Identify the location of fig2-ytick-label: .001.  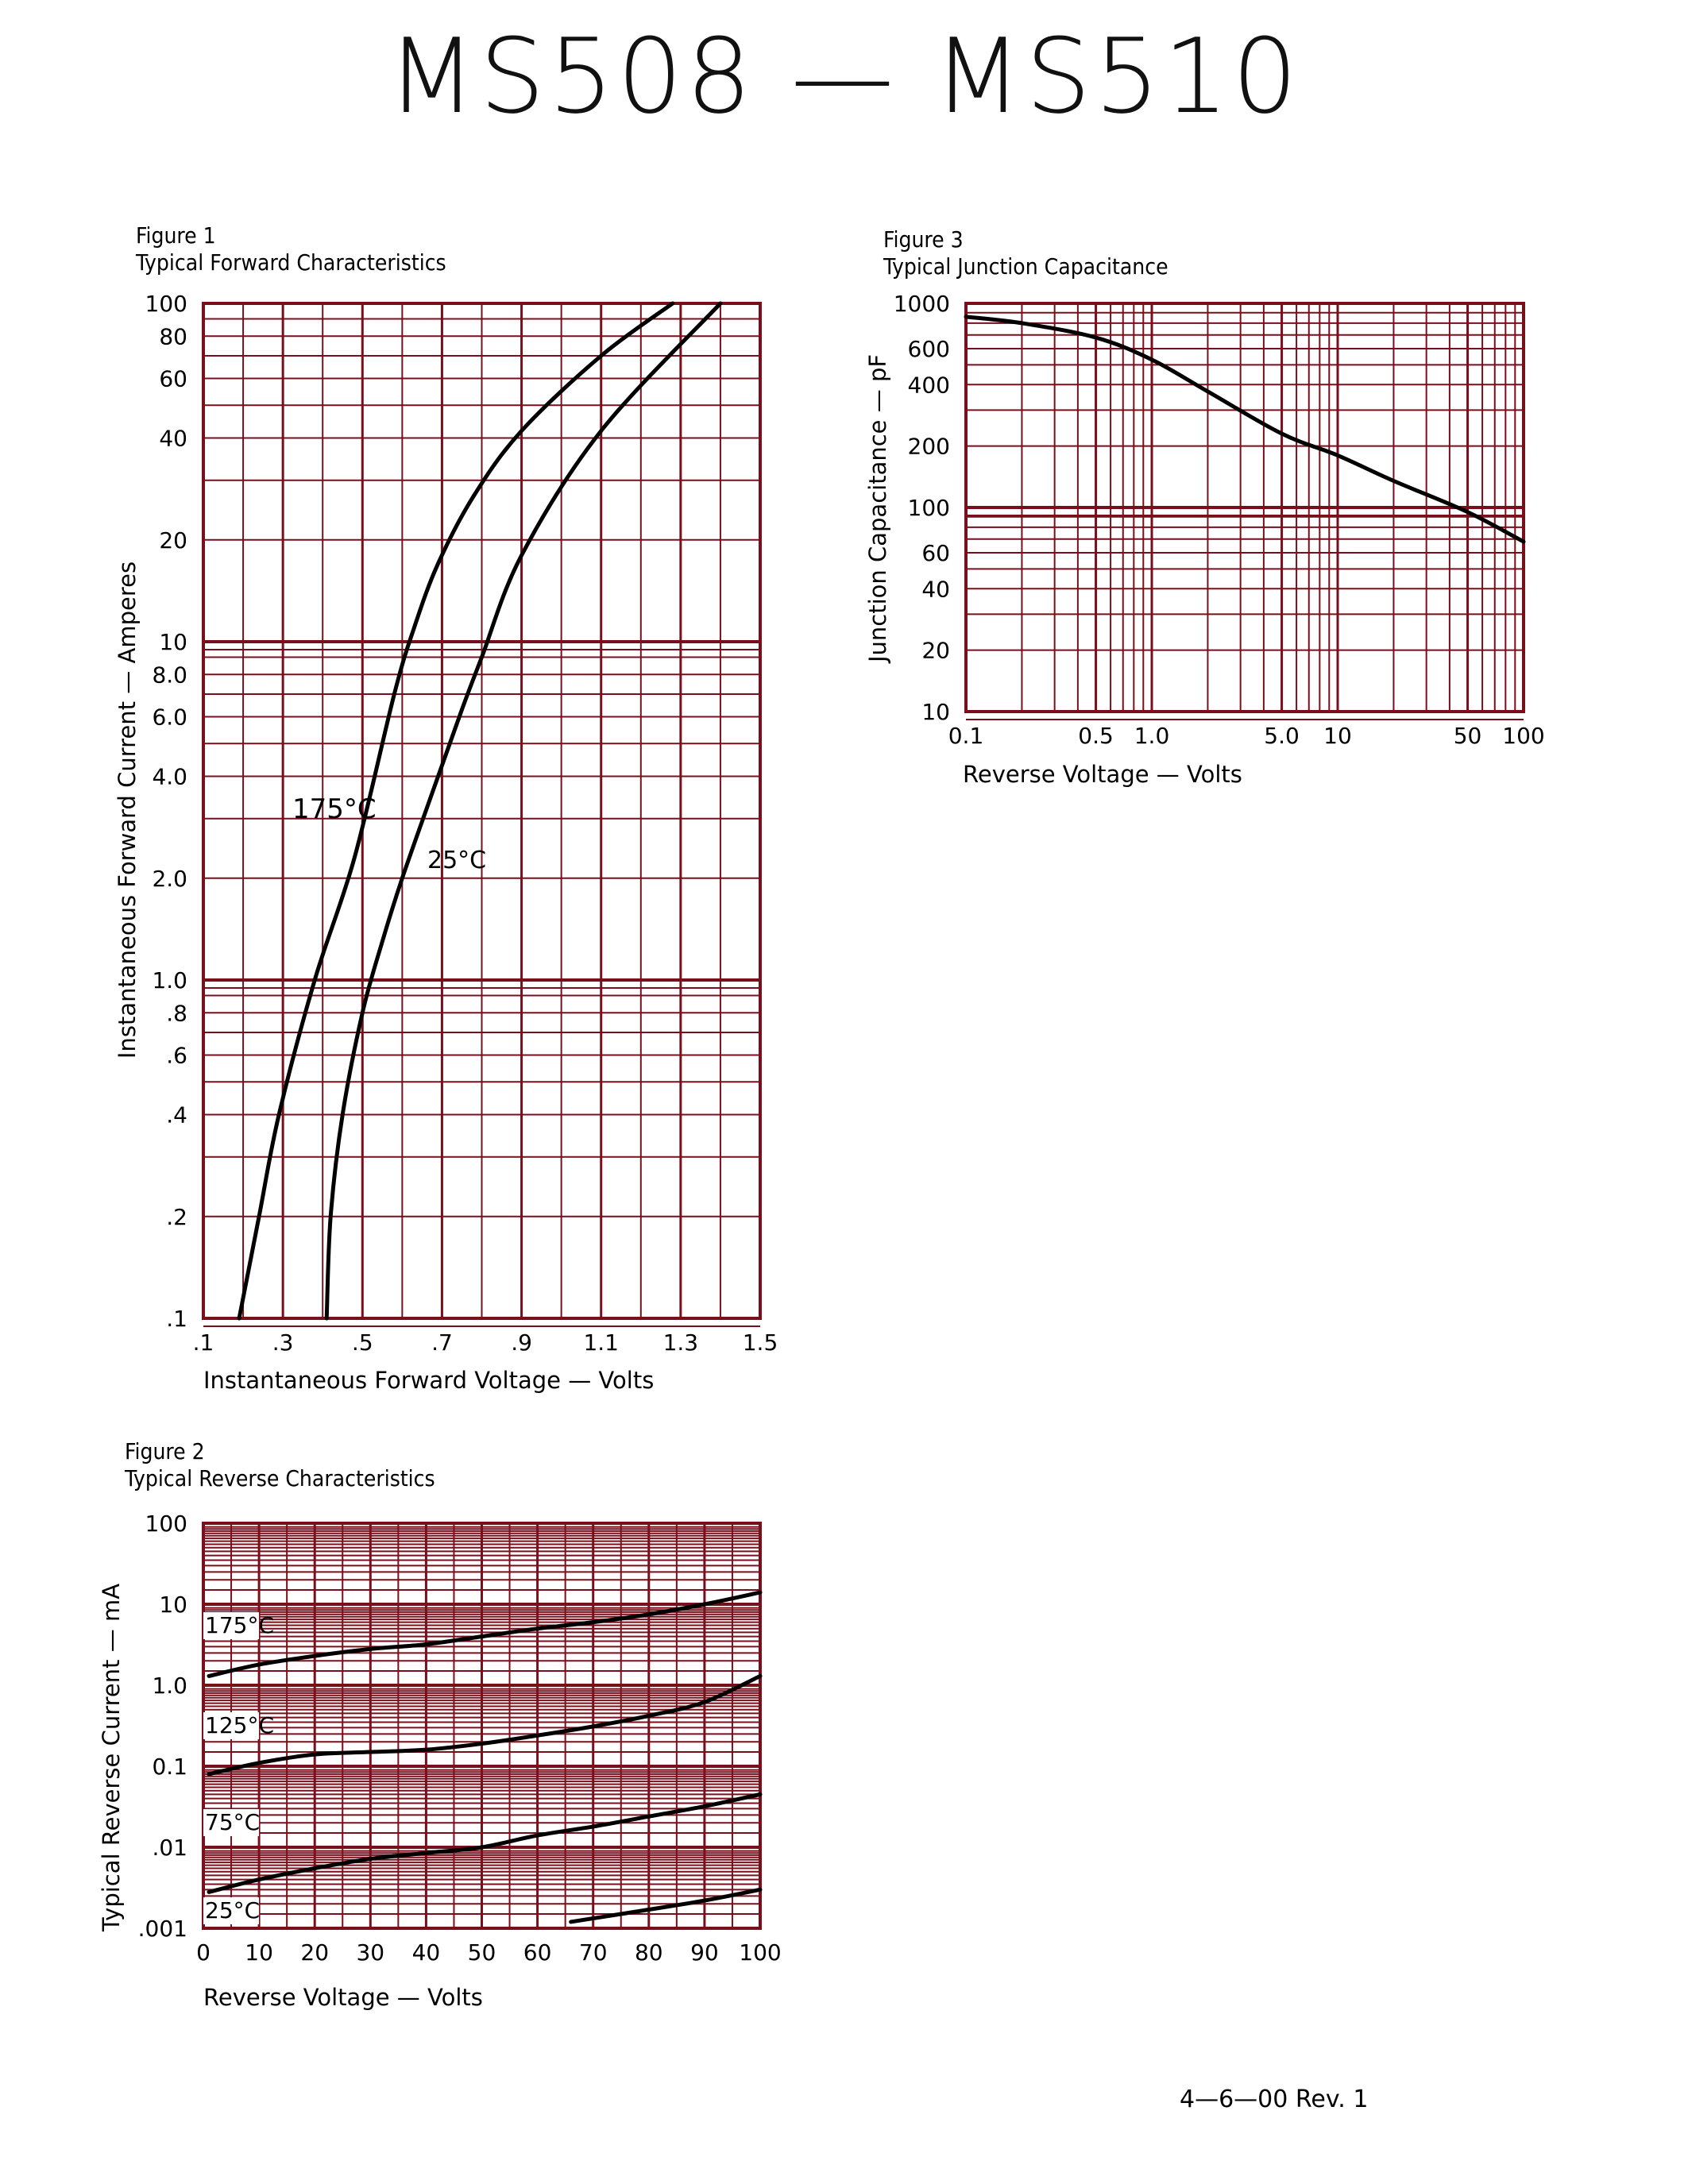
(162, 1929).